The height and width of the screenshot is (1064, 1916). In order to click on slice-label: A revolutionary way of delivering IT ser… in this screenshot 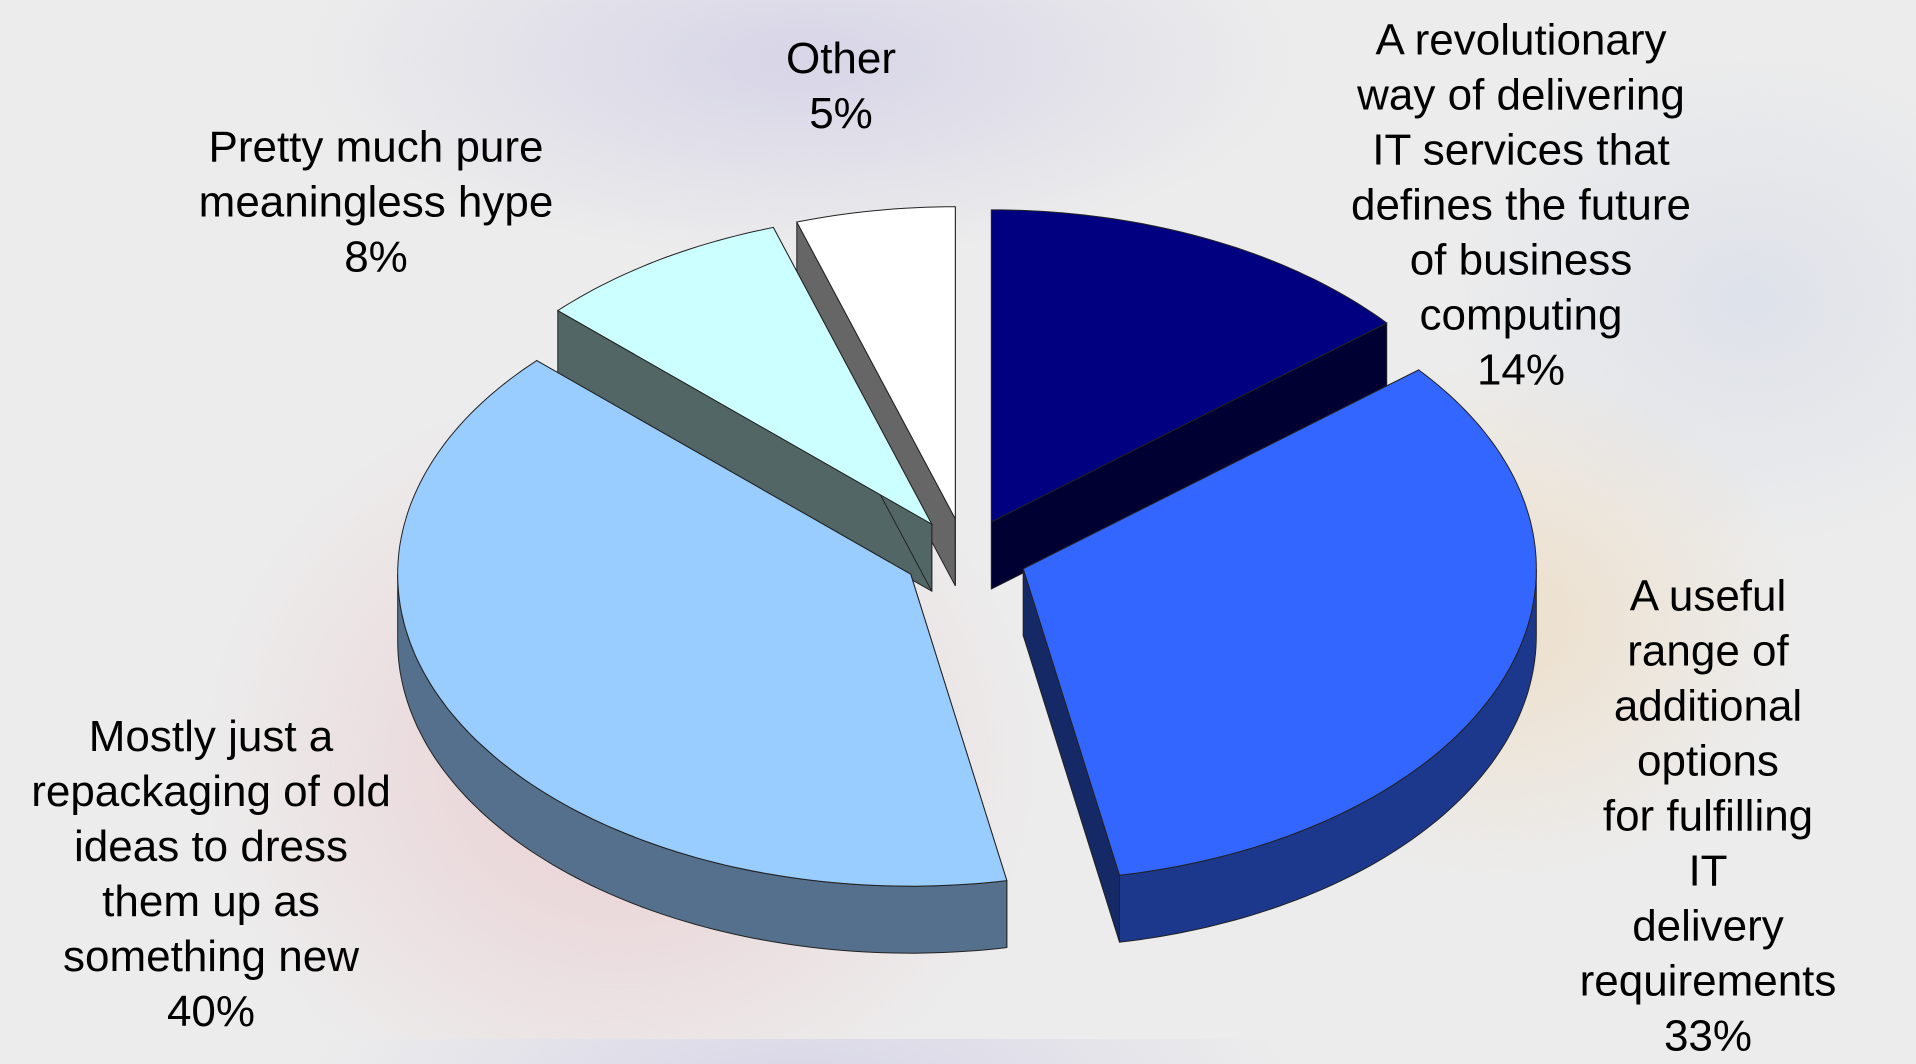, I will do `click(1521, 205)`.